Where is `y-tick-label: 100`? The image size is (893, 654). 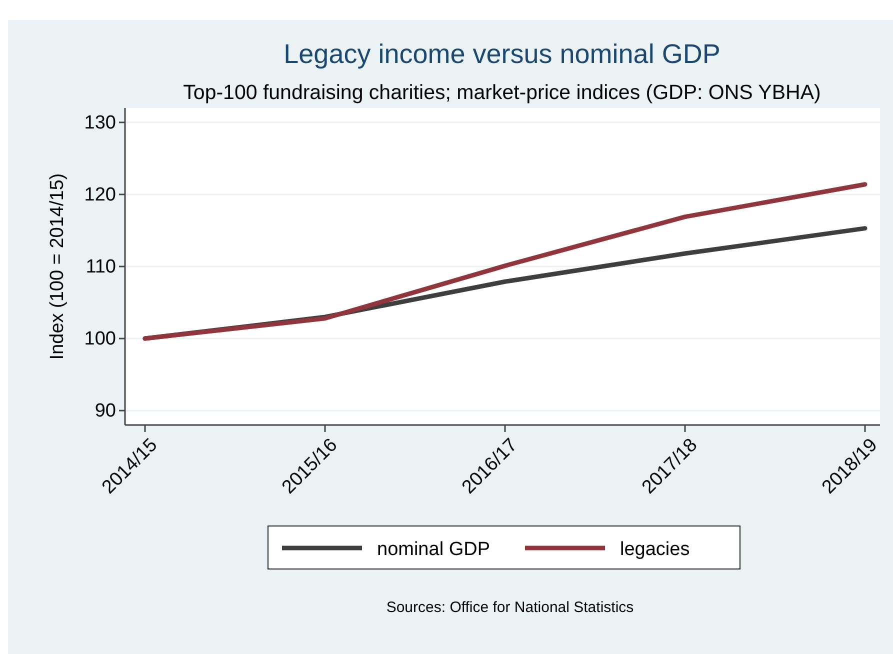 y-tick-label: 100 is located at coordinates (100, 339).